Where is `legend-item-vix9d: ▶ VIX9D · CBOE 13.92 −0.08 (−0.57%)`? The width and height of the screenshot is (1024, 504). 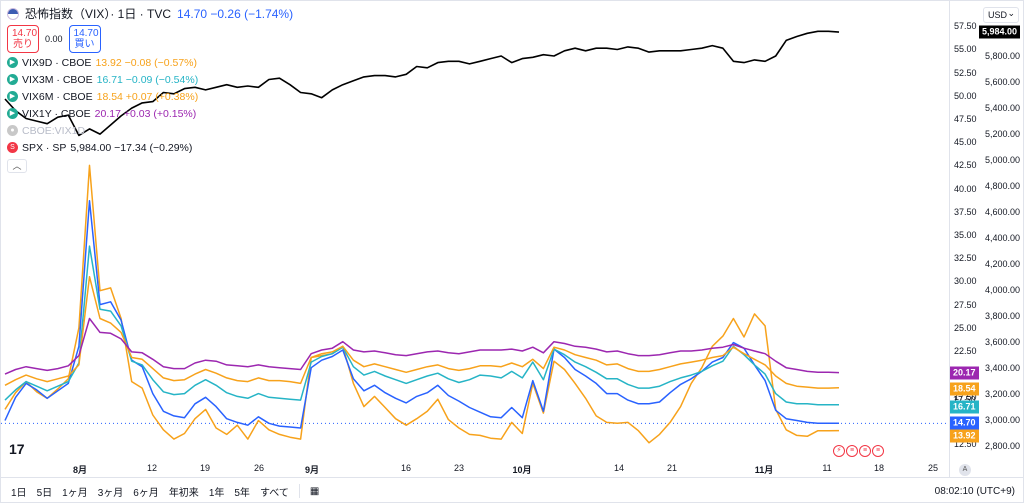
legend-item-vix9d: ▶ VIX9D · CBOE 13.92 −0.08 (−0.57%) is located at coordinates (150, 62).